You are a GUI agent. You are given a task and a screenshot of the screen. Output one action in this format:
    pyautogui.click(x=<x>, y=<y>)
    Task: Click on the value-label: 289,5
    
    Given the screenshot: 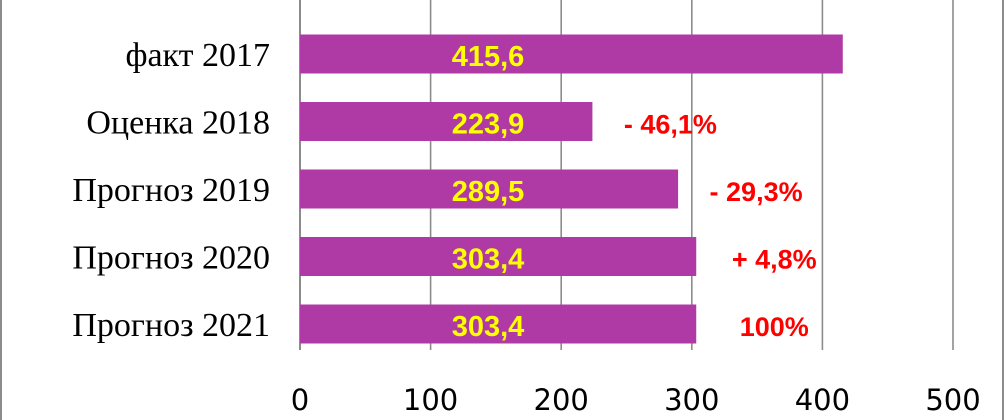 What is the action you would take?
    pyautogui.click(x=488, y=192)
    